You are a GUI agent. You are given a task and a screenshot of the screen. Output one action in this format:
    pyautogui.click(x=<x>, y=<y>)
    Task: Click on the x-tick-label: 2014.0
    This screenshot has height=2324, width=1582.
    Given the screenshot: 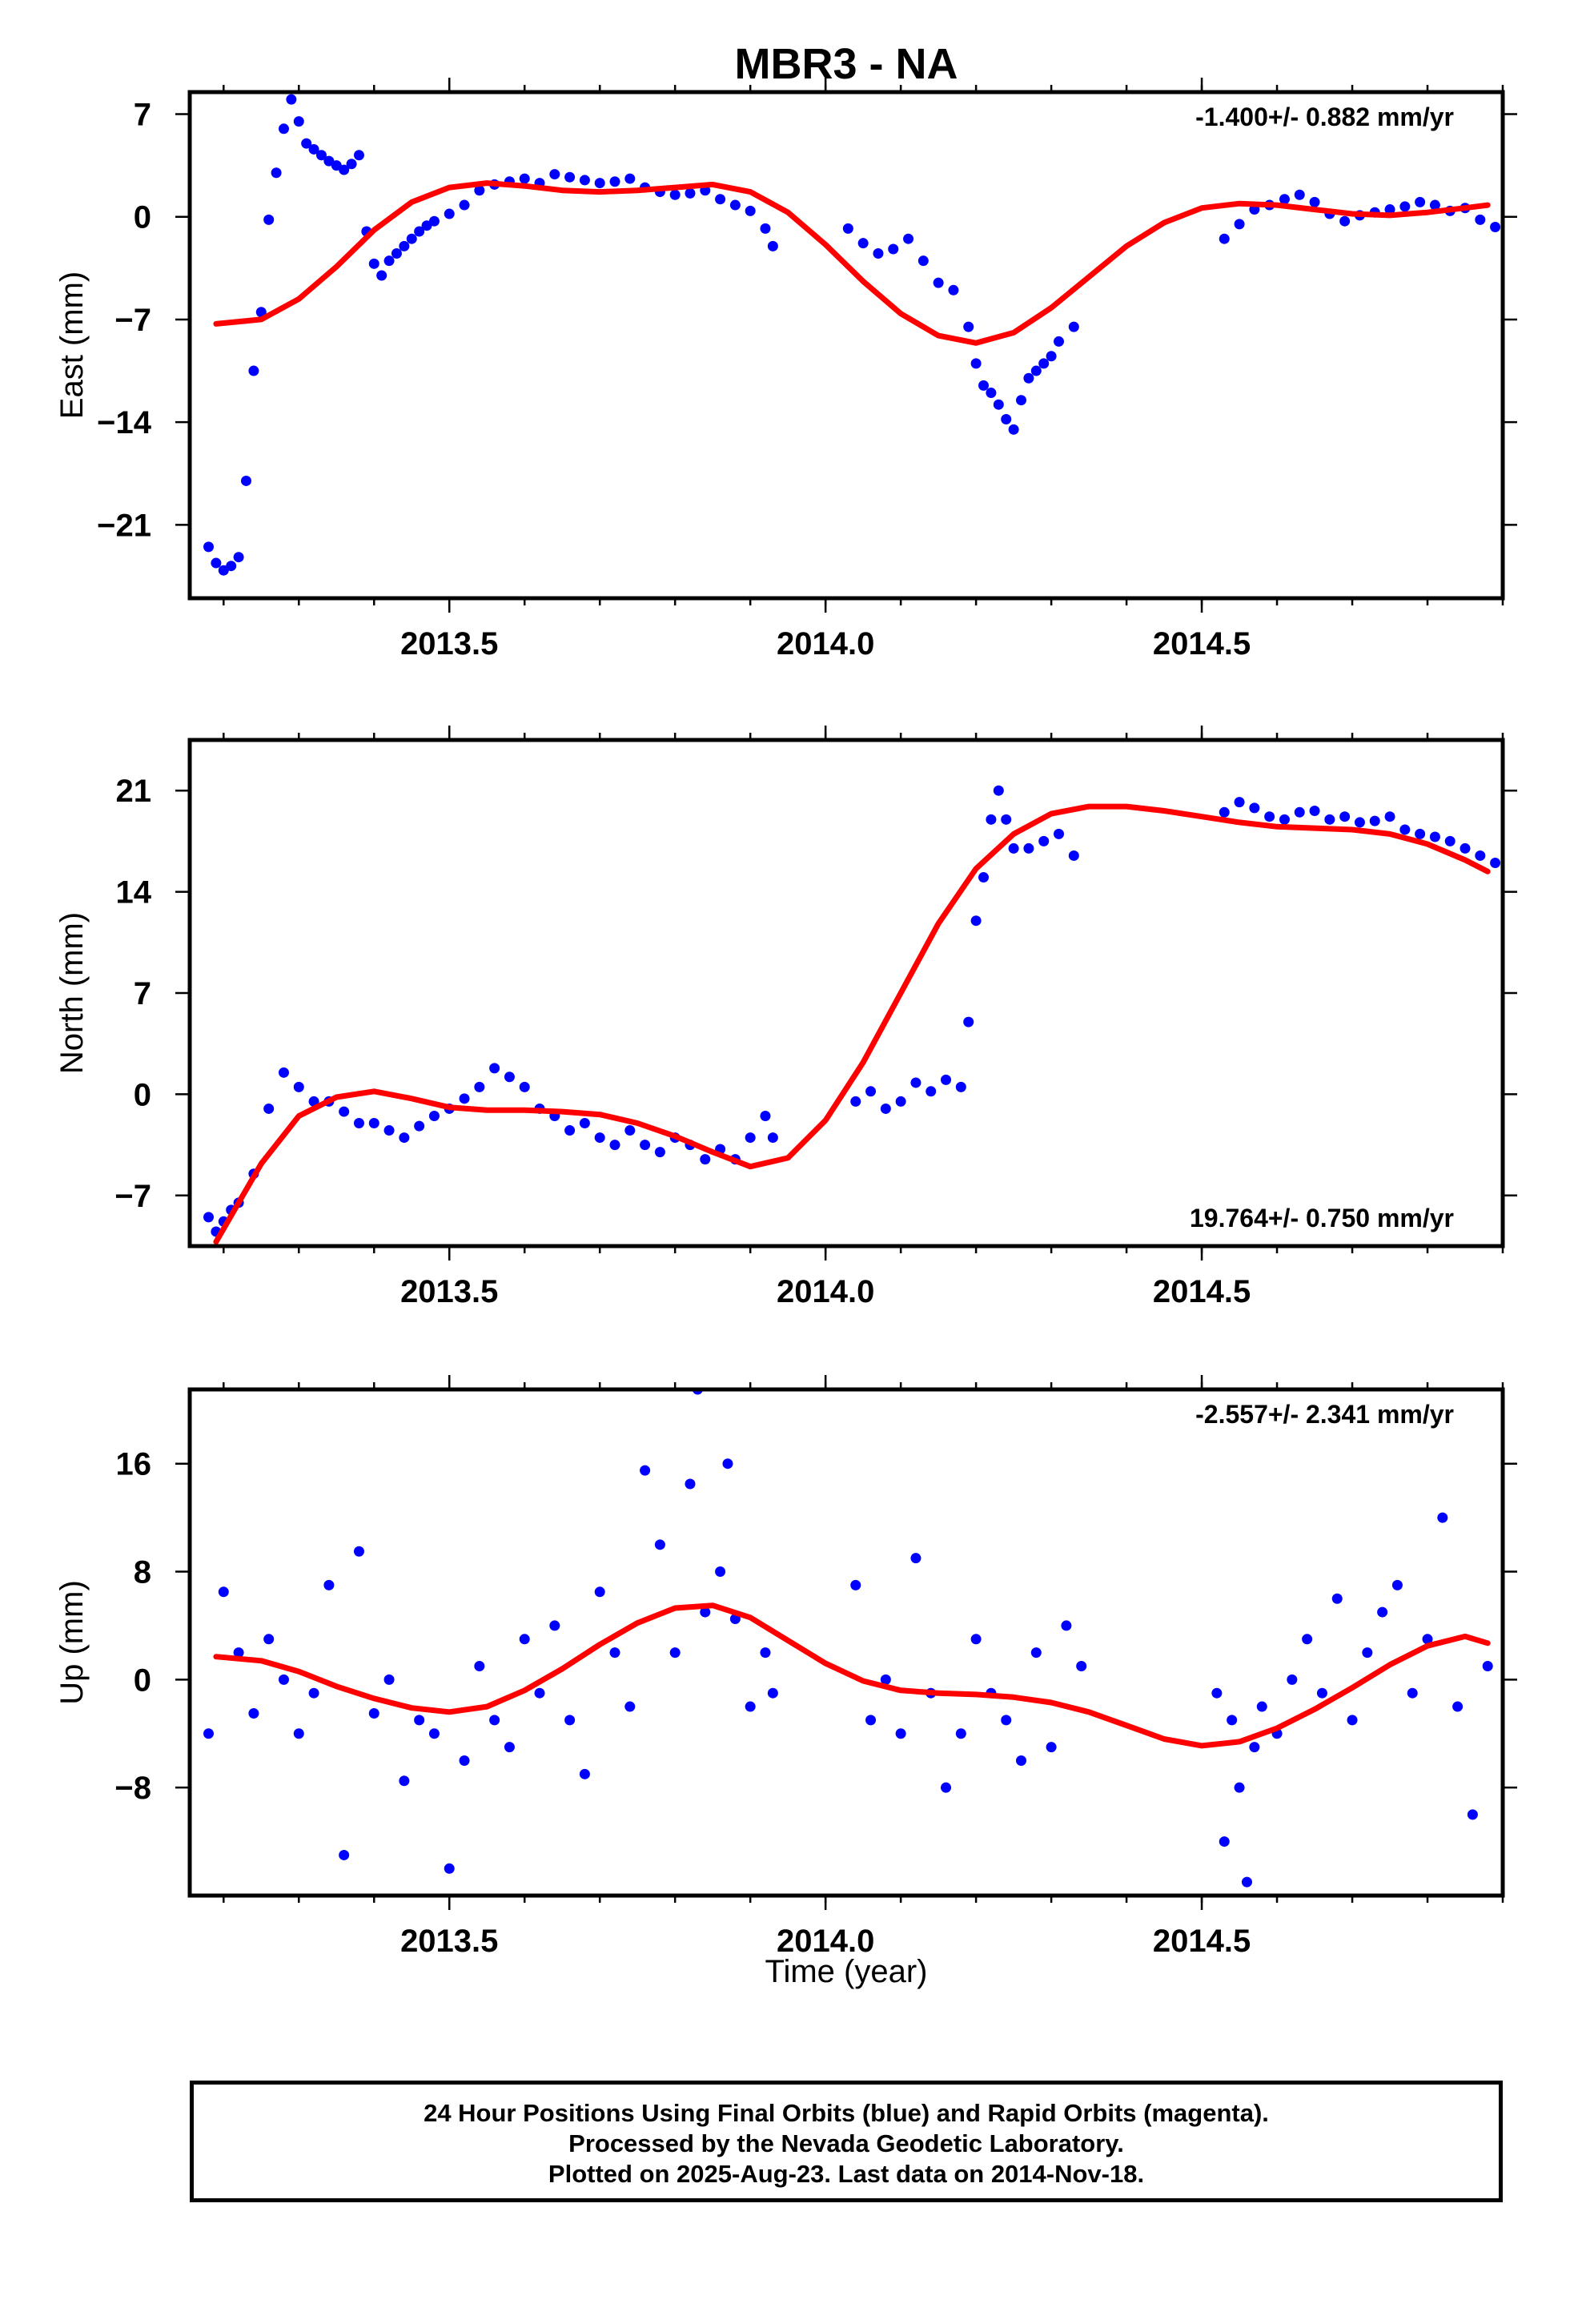 What is the action you would take?
    pyautogui.click(x=825, y=1291)
    